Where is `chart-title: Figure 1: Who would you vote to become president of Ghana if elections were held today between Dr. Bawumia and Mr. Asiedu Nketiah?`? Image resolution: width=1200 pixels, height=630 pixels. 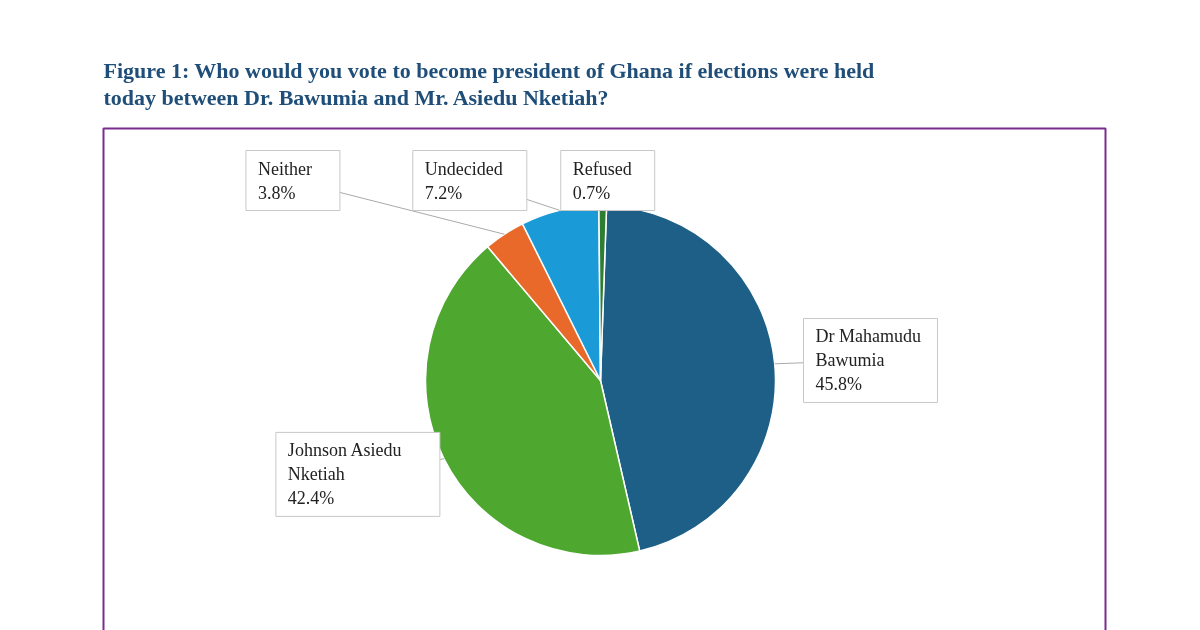
chart-title: Figure 1: Who would you vote to become president of Ghana if elections were held today between Dr. Bawumia and Mr. Asiedu Nketiah? is located at coordinates (489, 83).